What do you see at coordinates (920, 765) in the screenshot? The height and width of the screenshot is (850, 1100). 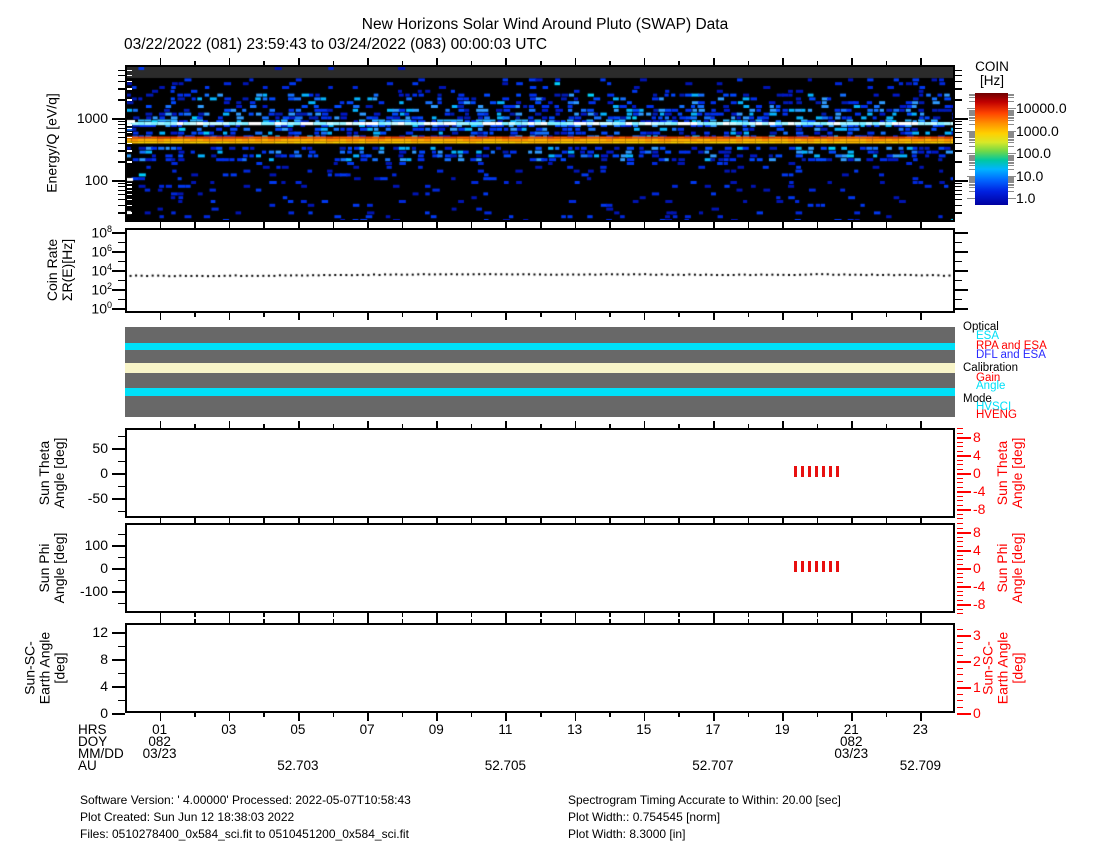 I see `au-label: 52.709` at bounding box center [920, 765].